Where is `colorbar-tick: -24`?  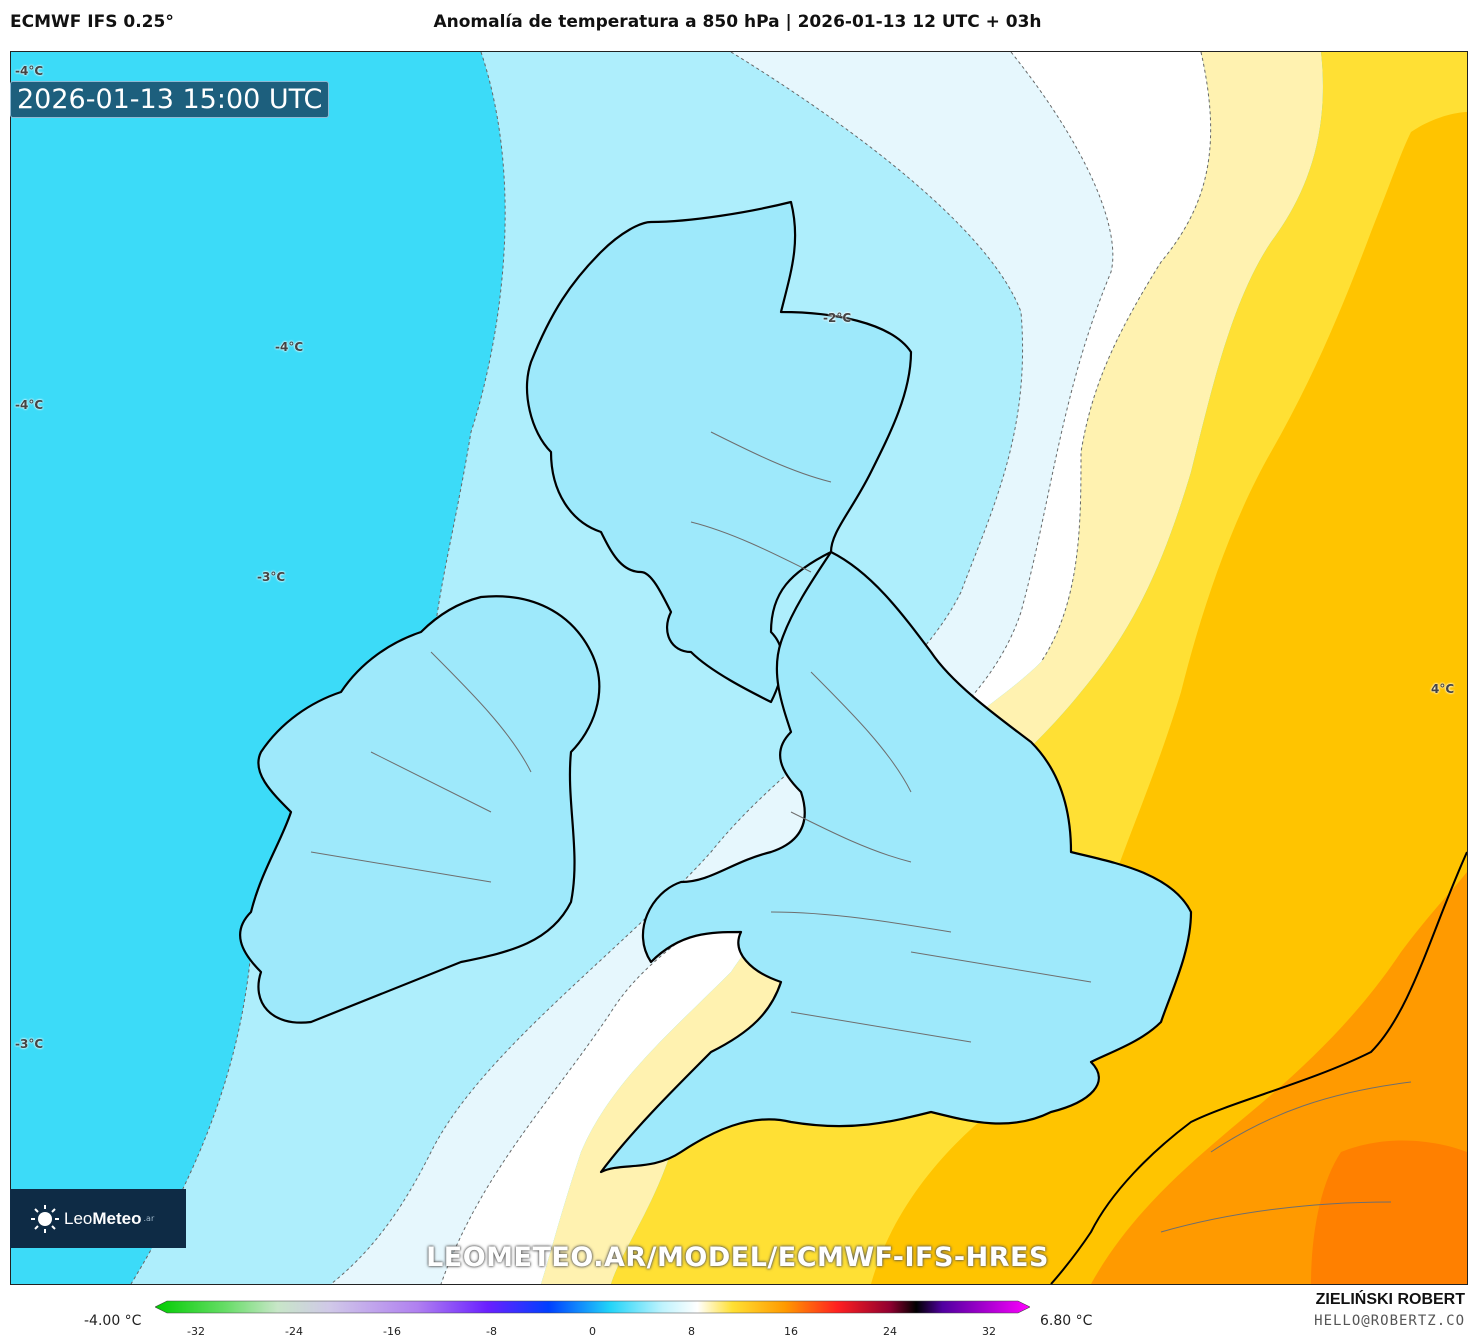 colorbar-tick: -24 is located at coordinates (294, 1331).